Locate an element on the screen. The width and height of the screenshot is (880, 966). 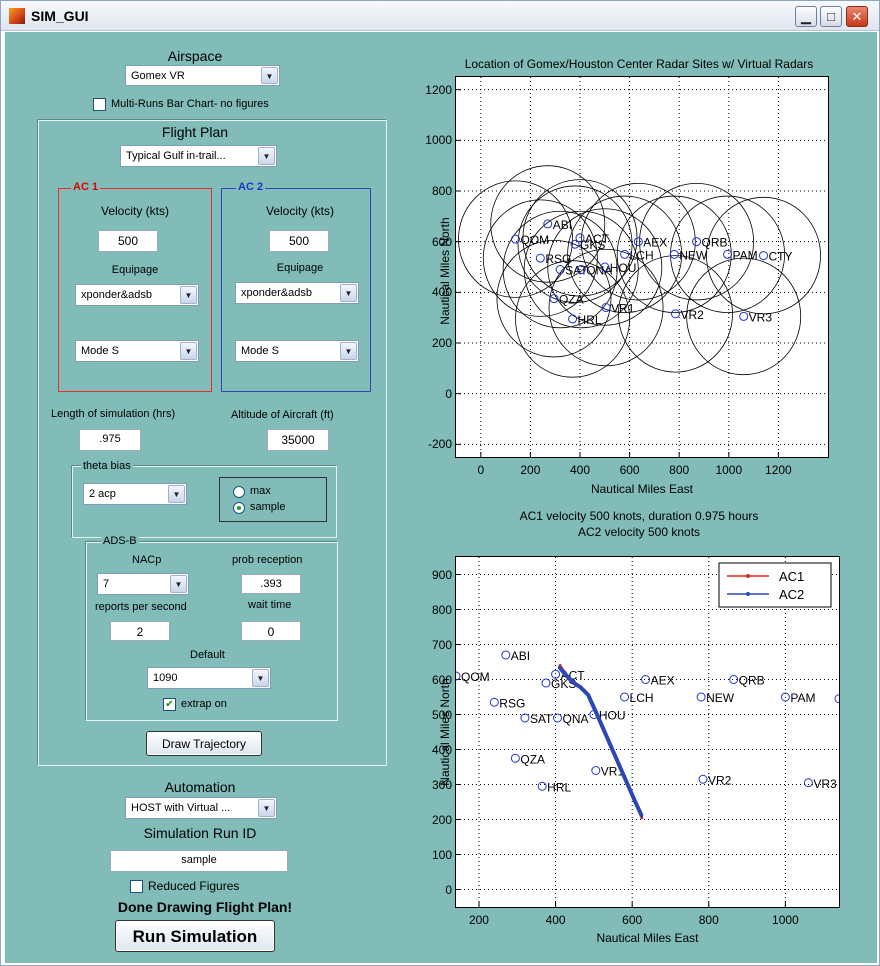
radar-site-label: HRL is located at coordinates (559, 787).